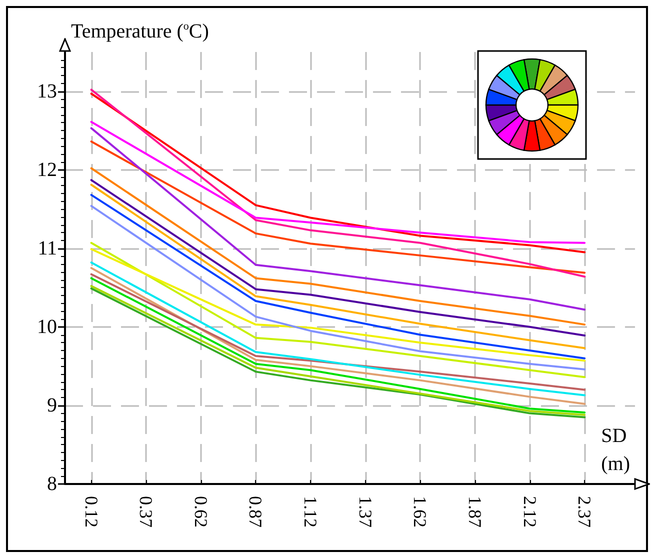 The height and width of the screenshot is (556, 652). What do you see at coordinates (420, 512) in the screenshot?
I see `x-tick-label: 1.62` at bounding box center [420, 512].